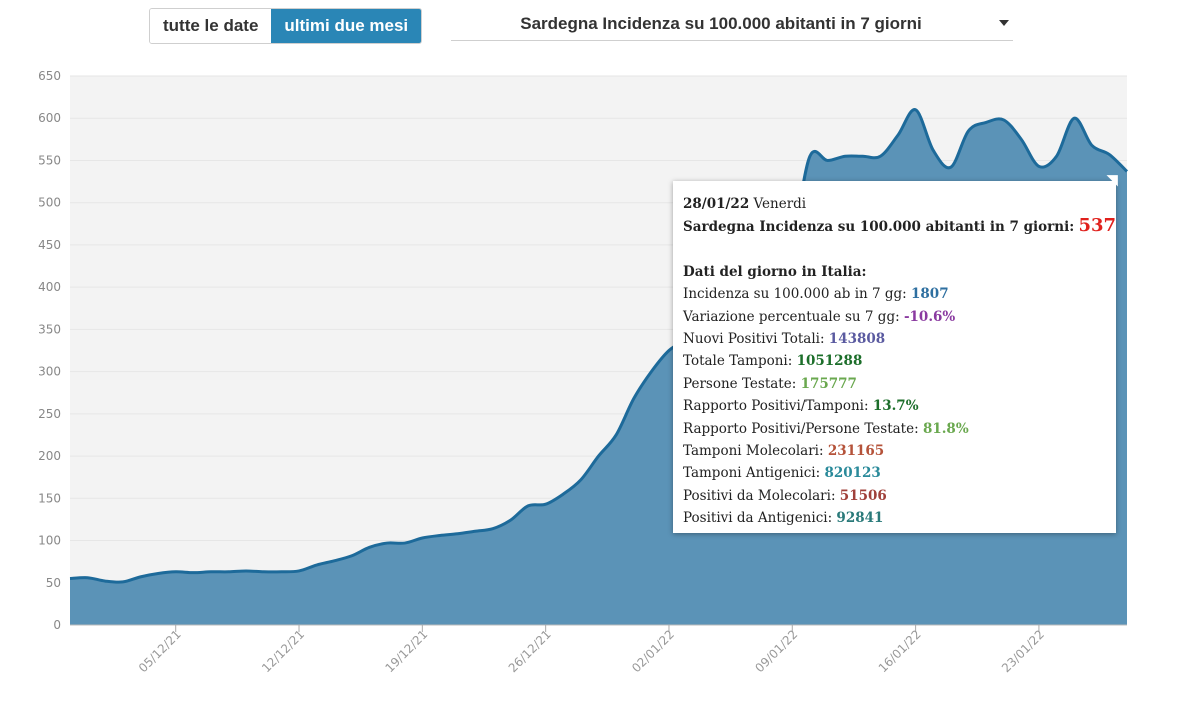  I want to click on tooltip-row-value: 143808, so click(857, 339).